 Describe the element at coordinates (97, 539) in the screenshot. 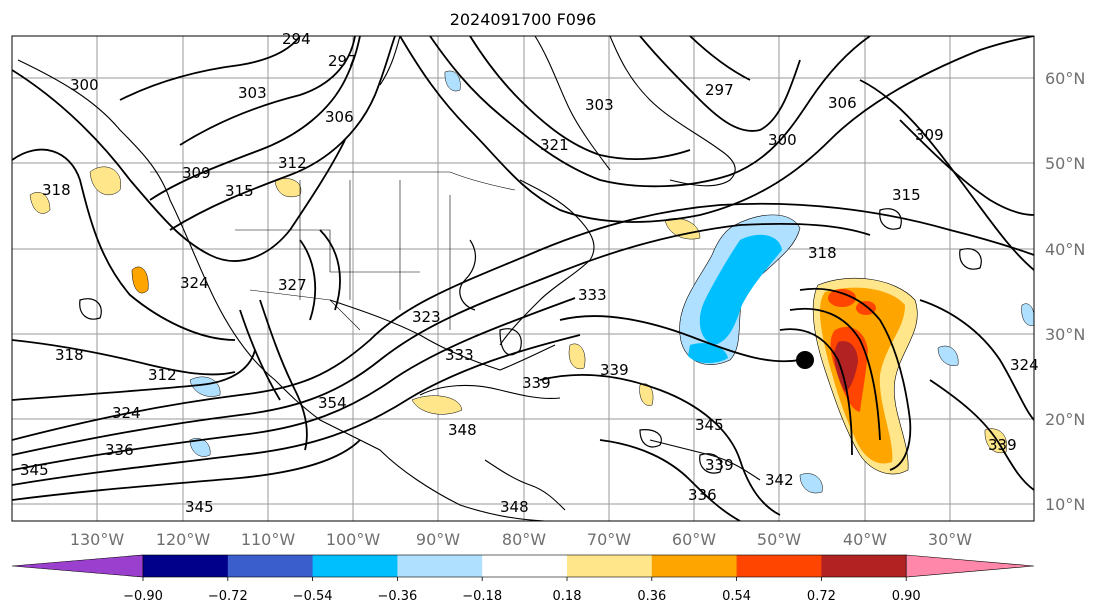

I see `longitude-label: 130°W` at that location.